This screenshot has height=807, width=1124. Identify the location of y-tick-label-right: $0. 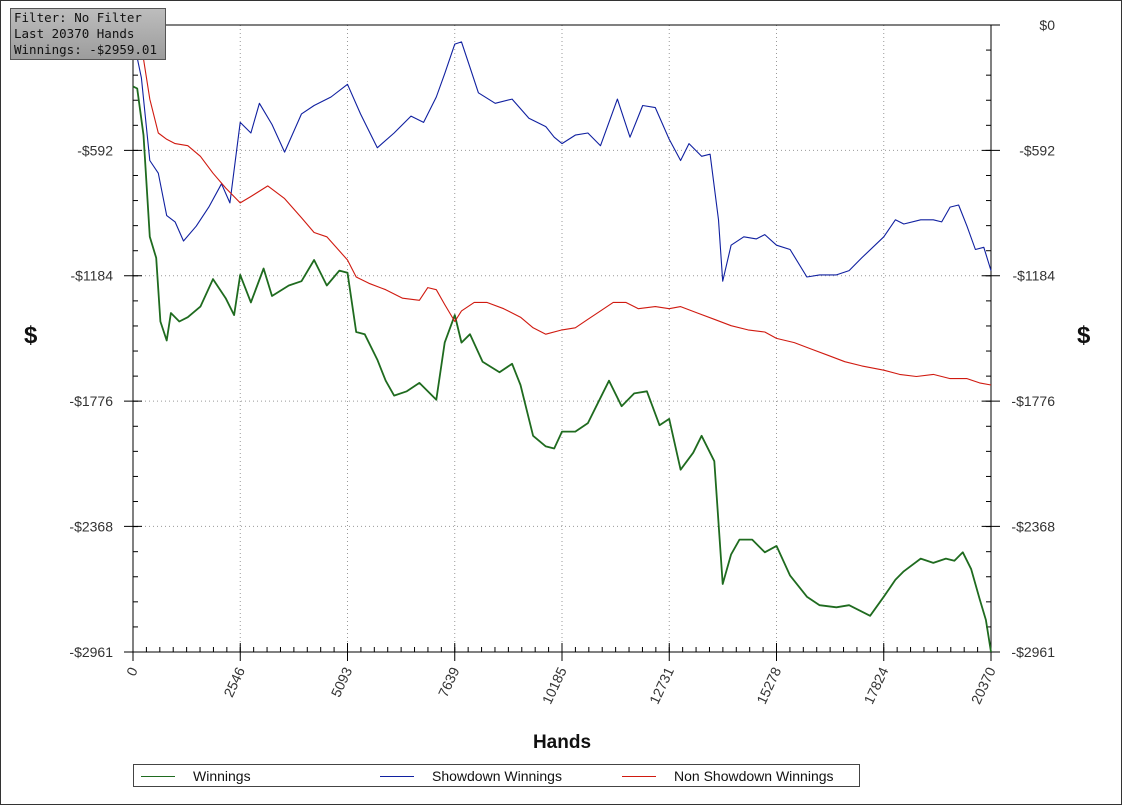
(1047, 25).